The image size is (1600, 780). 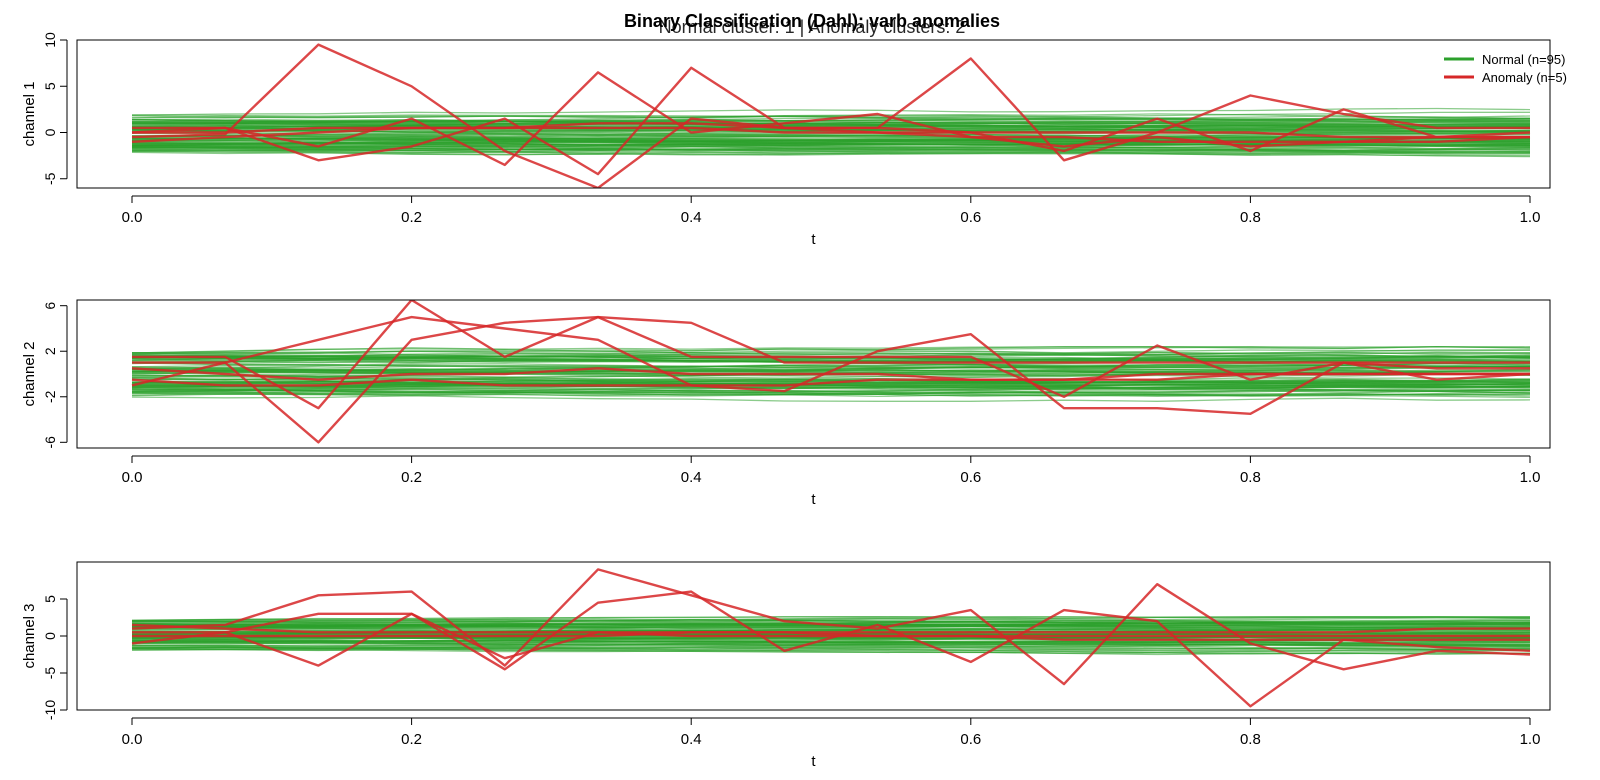 What do you see at coordinates (50, 396) in the screenshot?
I see `y-tick-label: -2` at bounding box center [50, 396].